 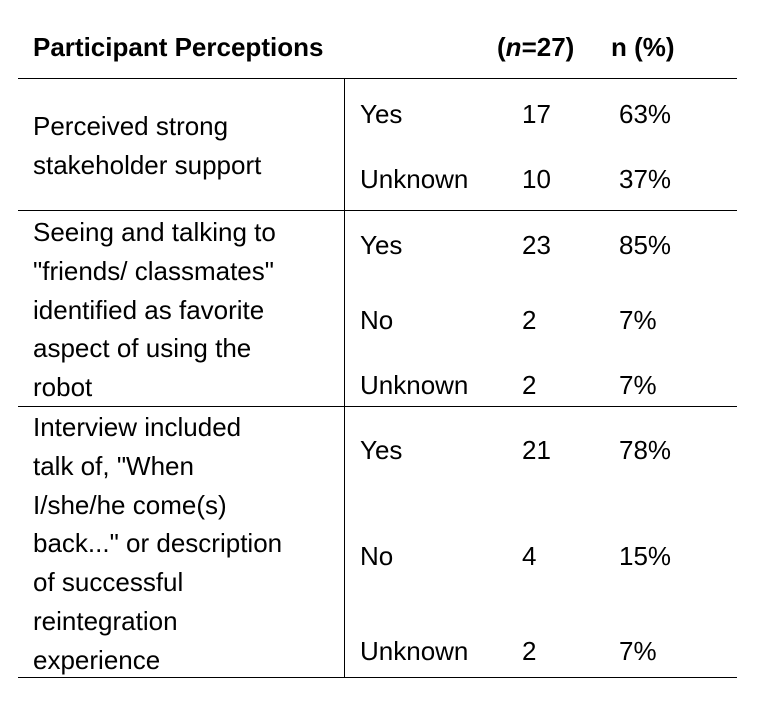 What do you see at coordinates (645, 114) in the screenshot?
I see `percent-cell: 63%` at bounding box center [645, 114].